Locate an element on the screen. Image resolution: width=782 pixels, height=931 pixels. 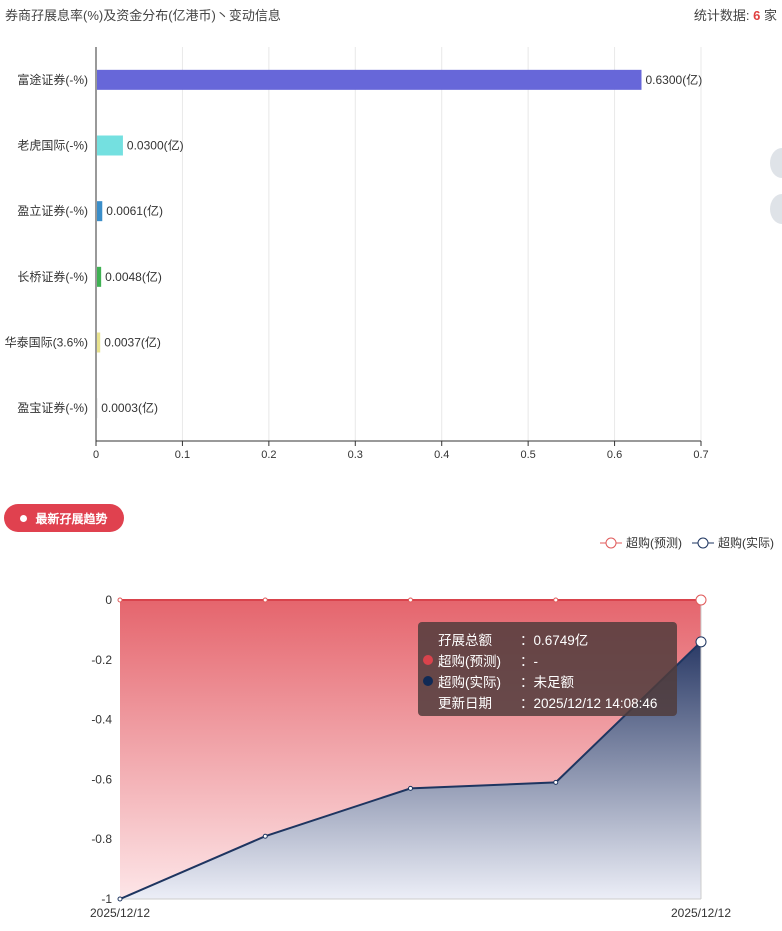
category-label: 老虎国际(-%) is located at coordinates (52, 146).